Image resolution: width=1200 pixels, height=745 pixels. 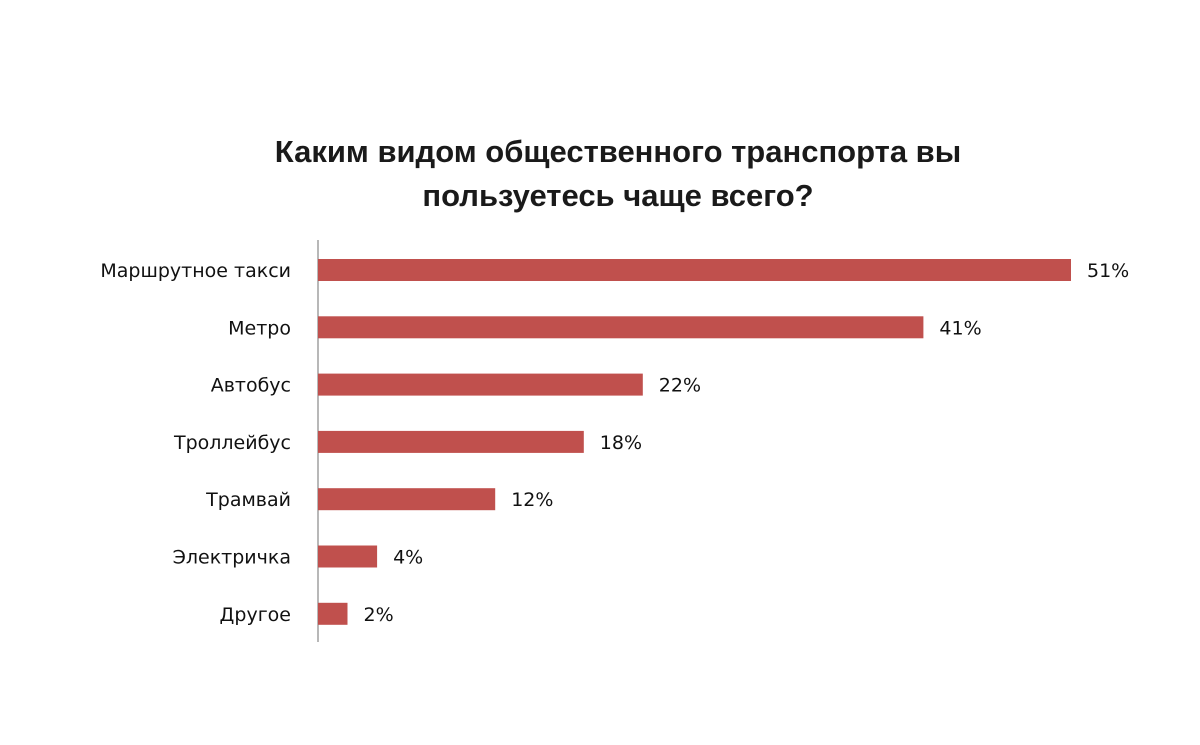 What do you see at coordinates (1108, 271) in the screenshot?
I see `value-label-1: 51%` at bounding box center [1108, 271].